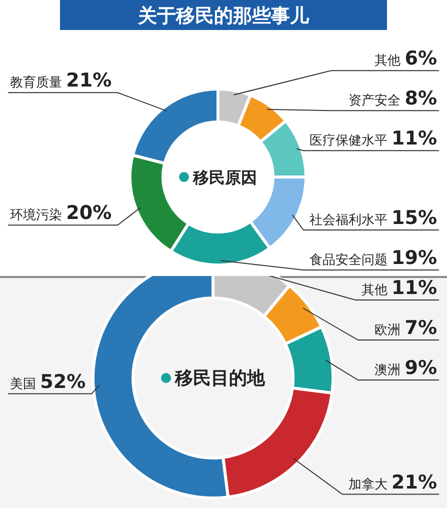 The height and width of the screenshot is (508, 447). I want to click on data-label: 6%, so click(420, 59).